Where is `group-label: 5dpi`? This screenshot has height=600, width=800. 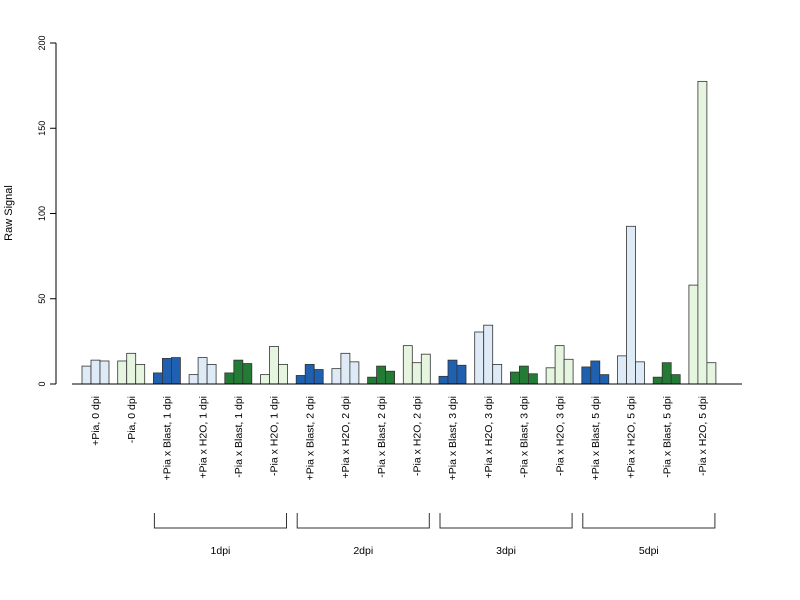
group-label: 5dpi is located at coordinates (649, 551).